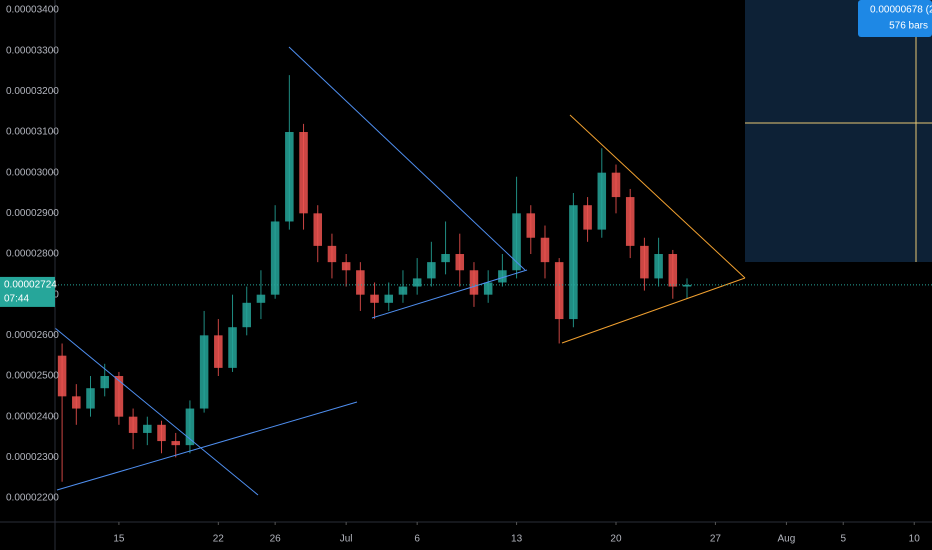  What do you see at coordinates (716, 539) in the screenshot?
I see `x-tick-label: 27` at bounding box center [716, 539].